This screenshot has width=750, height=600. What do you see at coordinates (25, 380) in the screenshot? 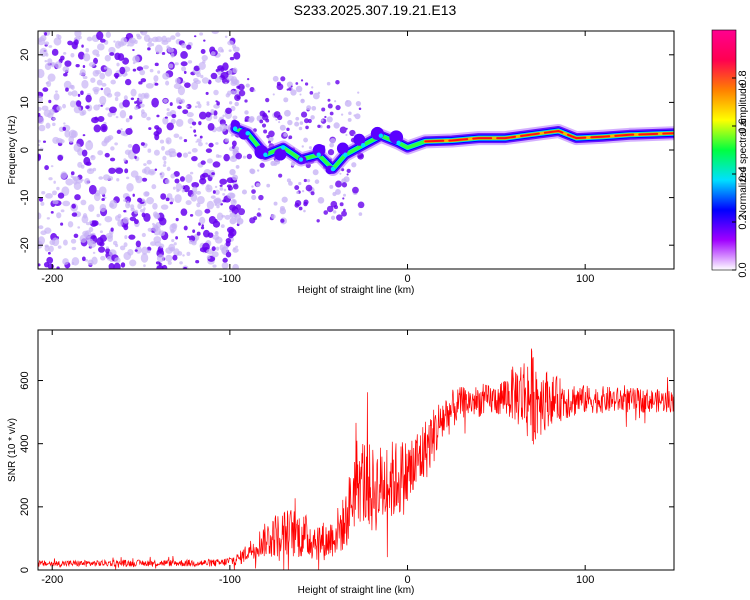
I see `y-tick-label: 600` at bounding box center [25, 380].